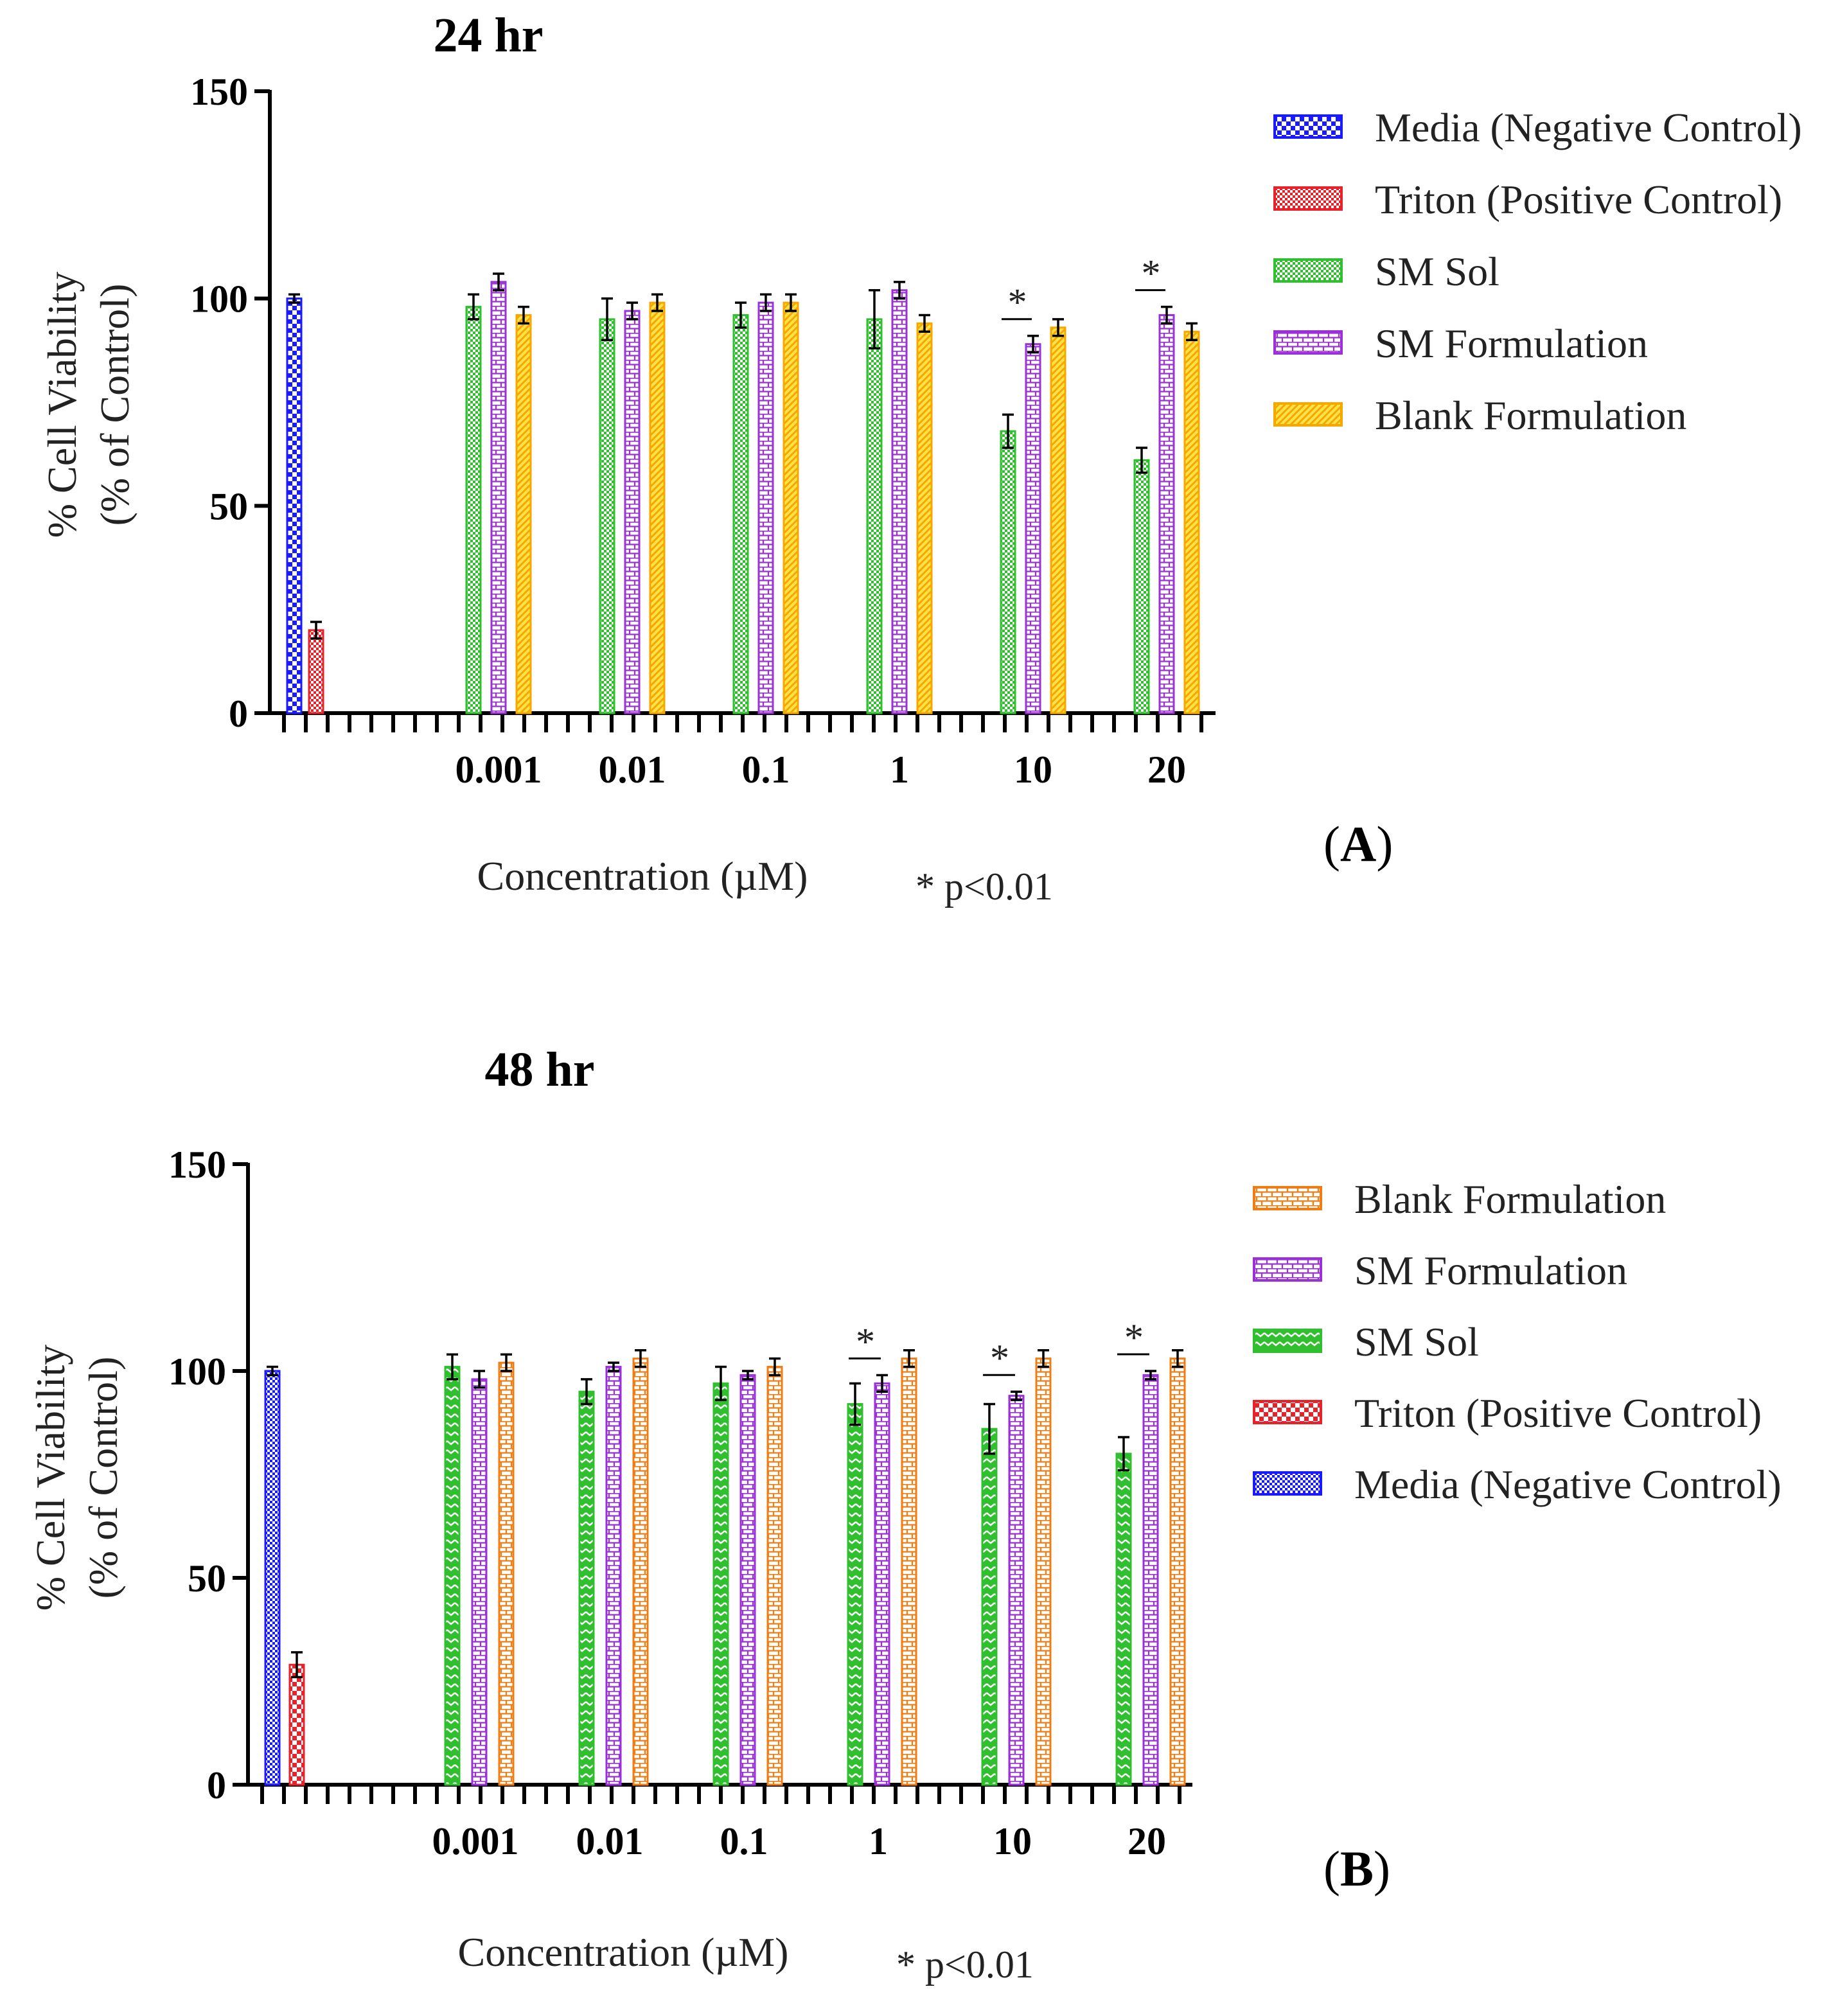 The height and width of the screenshot is (2016, 1831). I want to click on x-tick-label: 0.001, so click(476, 1841).